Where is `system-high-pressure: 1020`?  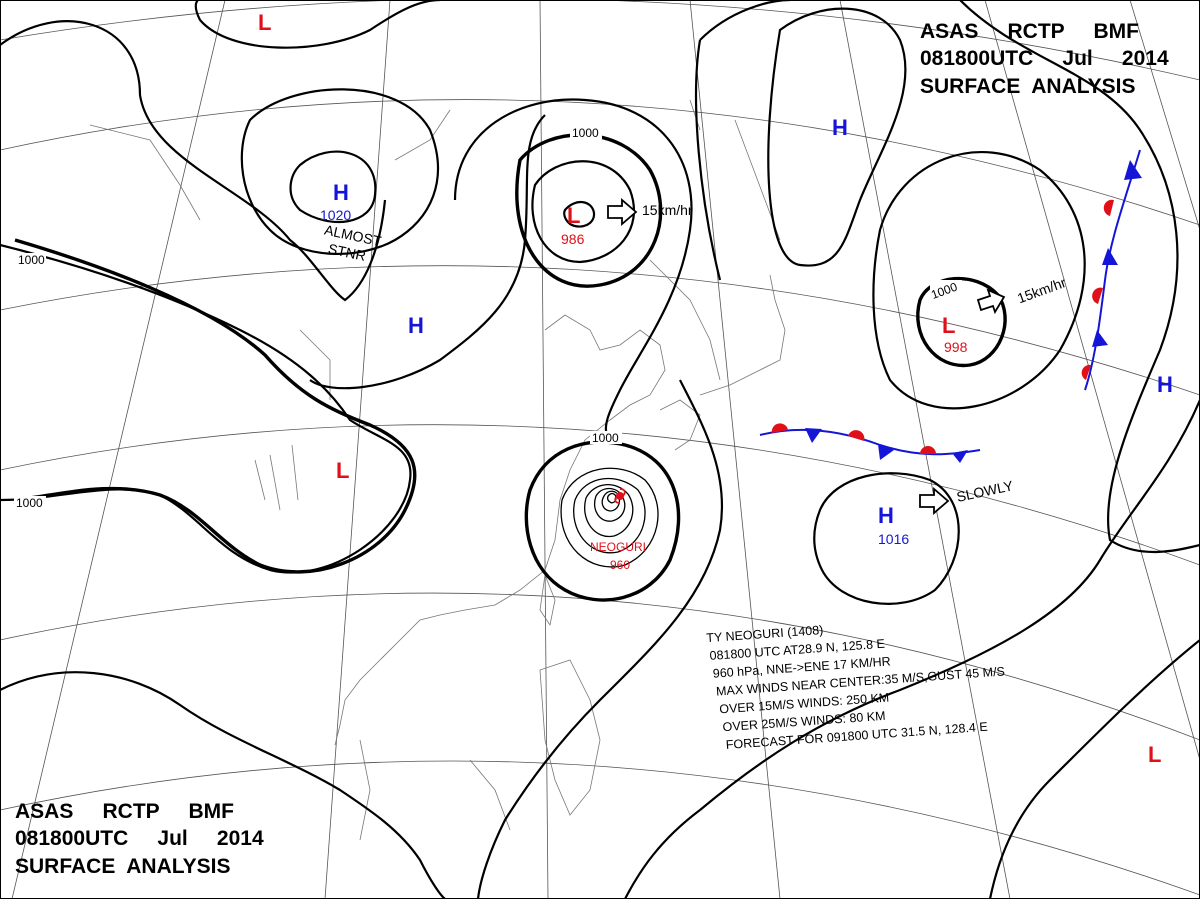
system-high-pressure: 1020 is located at coordinates (335, 215).